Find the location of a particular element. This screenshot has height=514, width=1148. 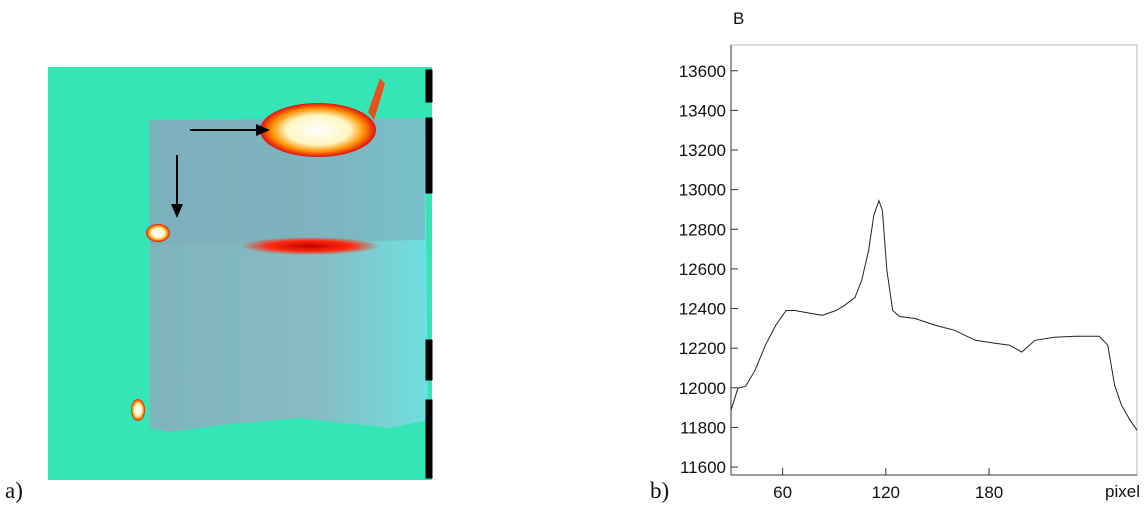

y-tick-label: 12400 is located at coordinates (702, 309).